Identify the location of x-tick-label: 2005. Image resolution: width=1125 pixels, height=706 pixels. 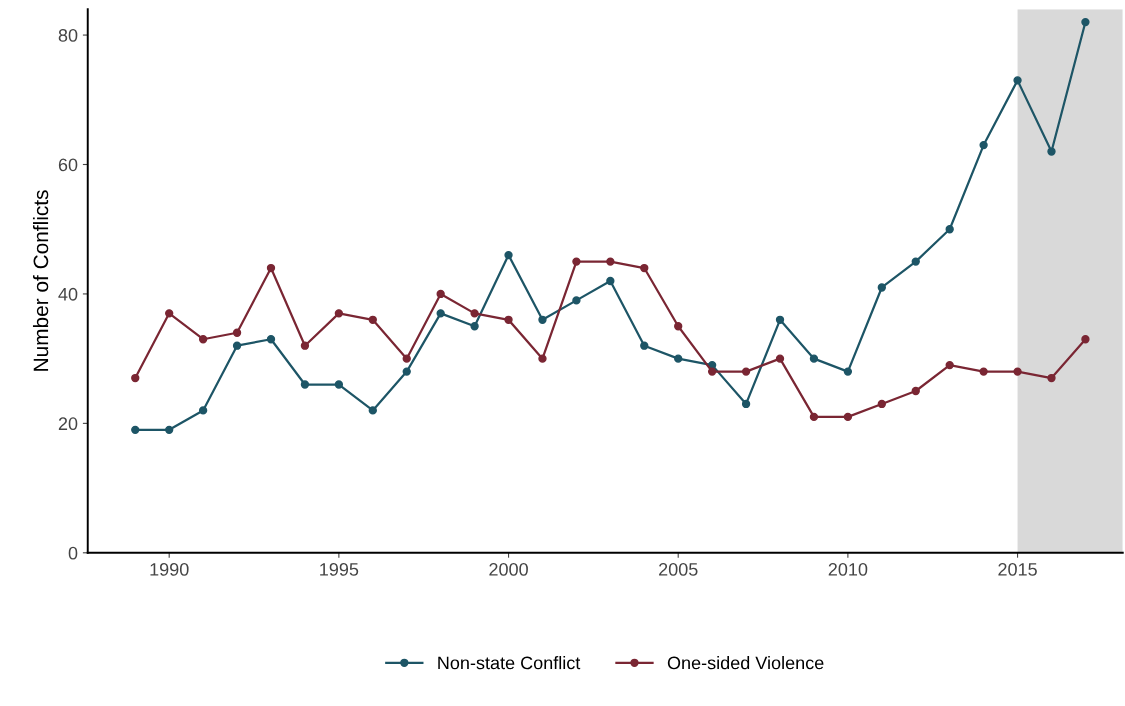
(678, 569).